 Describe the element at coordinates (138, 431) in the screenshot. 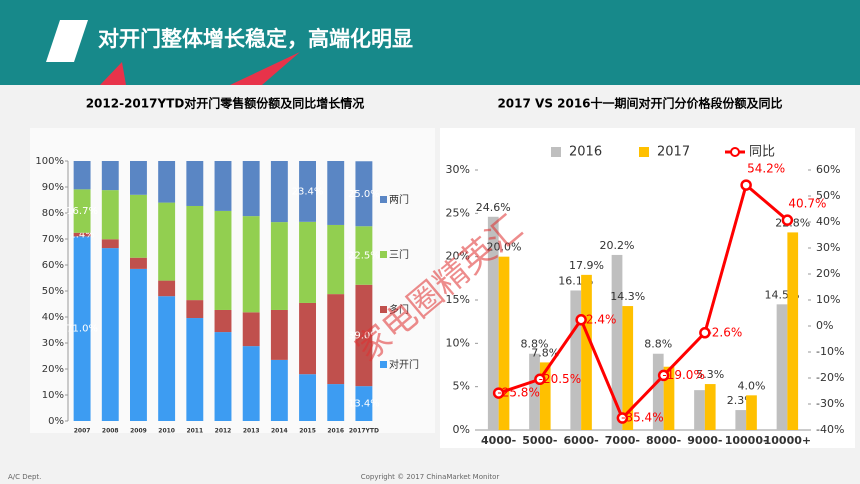

I see `x-tick-label: 2009` at that location.